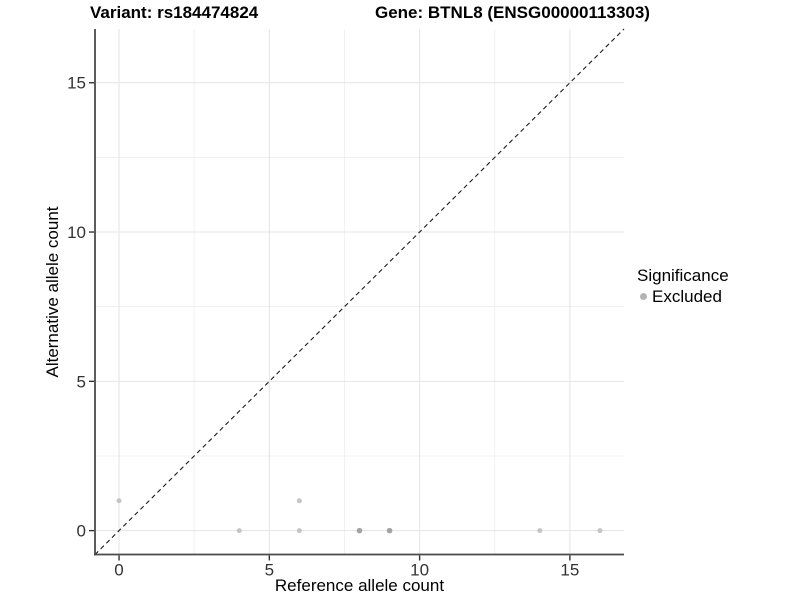  I want to click on y-tick-label: 5, so click(81, 381).